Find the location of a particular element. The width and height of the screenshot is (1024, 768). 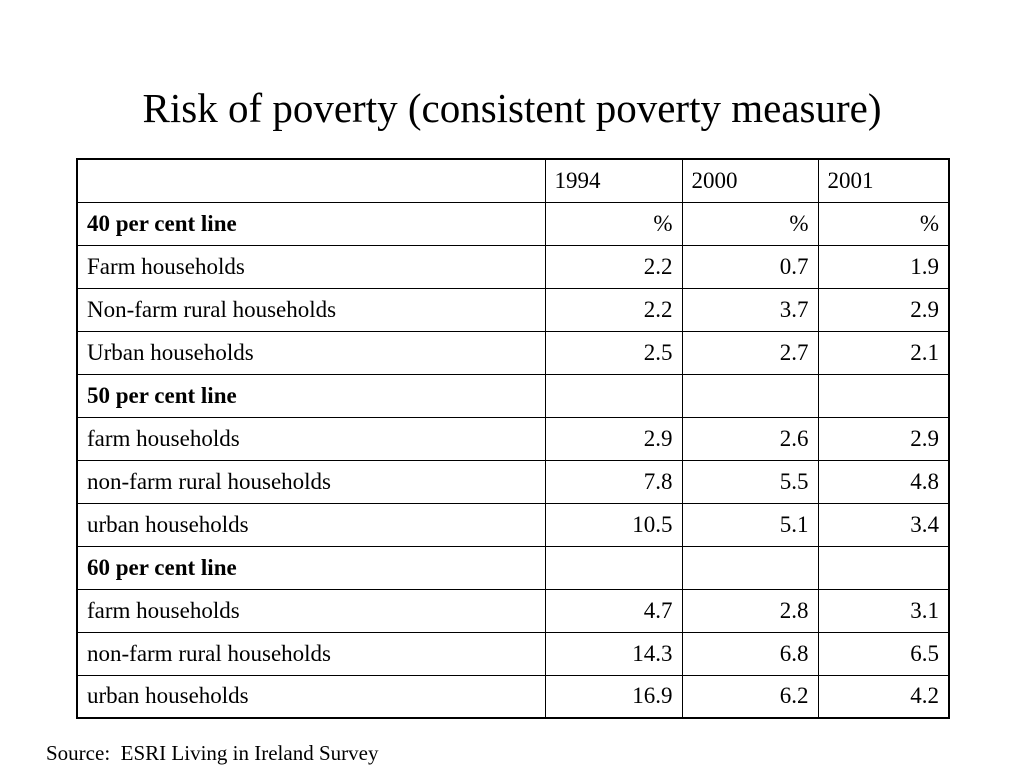

section-row-50: 50 per cent line is located at coordinates (513, 395).